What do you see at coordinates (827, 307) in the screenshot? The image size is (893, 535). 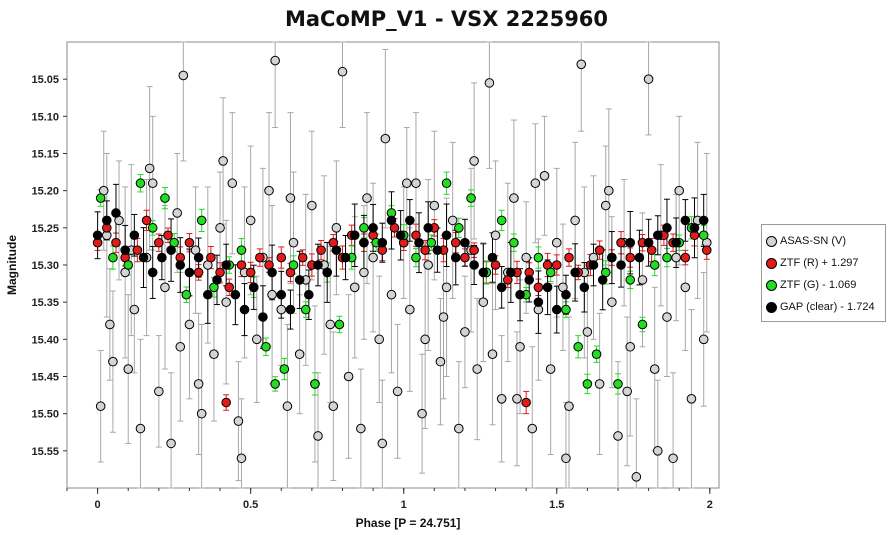 I see `legend-label: GAP (clear) - 1.724` at bounding box center [827, 307].